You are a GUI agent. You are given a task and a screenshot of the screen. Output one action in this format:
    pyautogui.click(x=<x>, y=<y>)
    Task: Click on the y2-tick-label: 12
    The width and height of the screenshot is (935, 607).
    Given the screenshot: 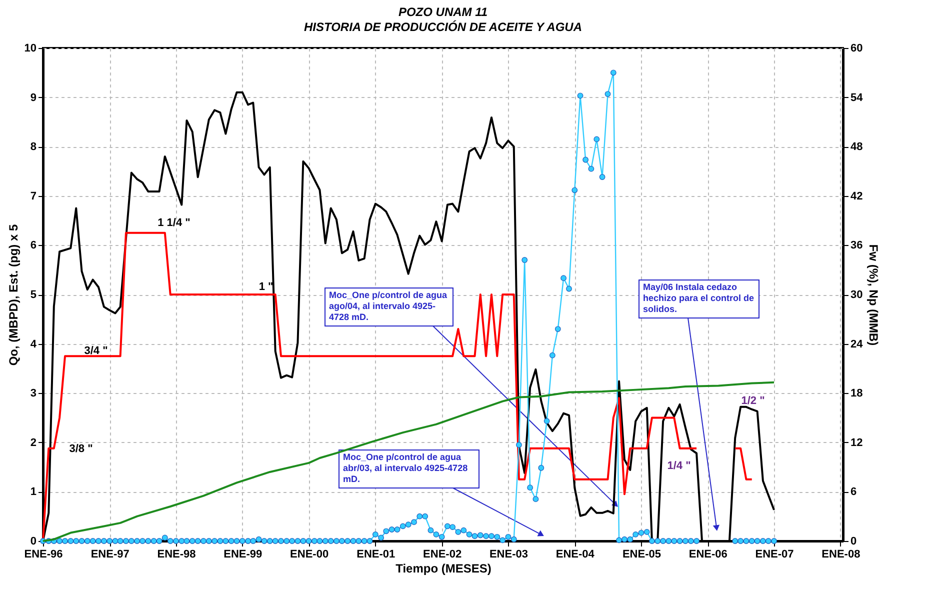 What is the action you would take?
    pyautogui.click(x=856, y=442)
    